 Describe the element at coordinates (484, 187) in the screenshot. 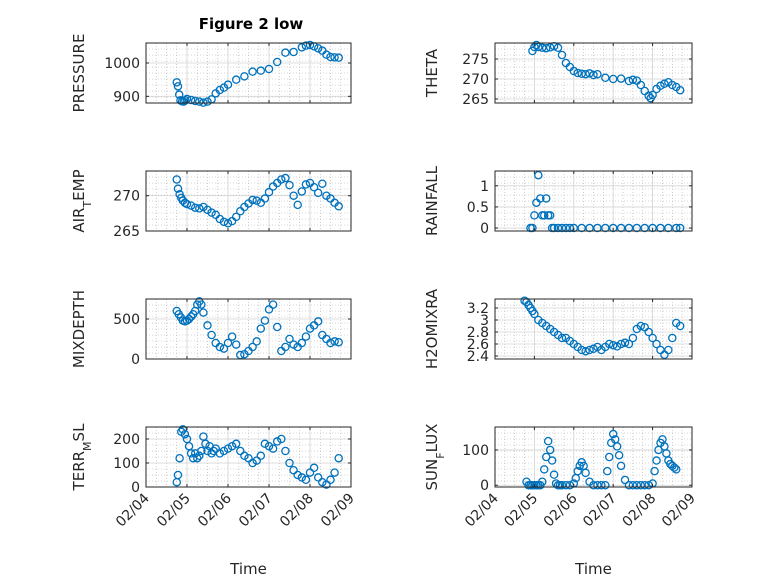

I see `y-tick-label: 1` at that location.